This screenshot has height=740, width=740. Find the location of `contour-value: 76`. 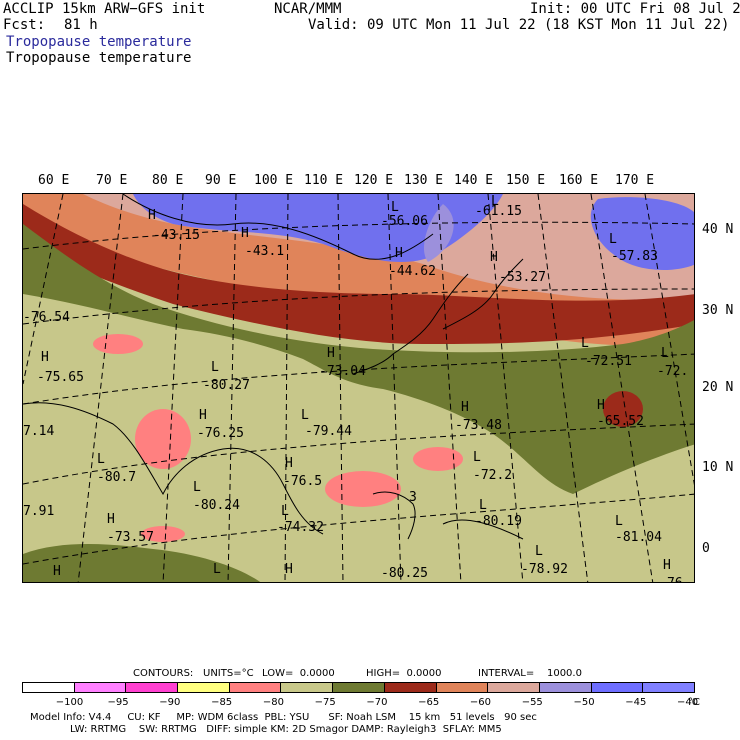

contour-value: 76 is located at coordinates (675, 579).